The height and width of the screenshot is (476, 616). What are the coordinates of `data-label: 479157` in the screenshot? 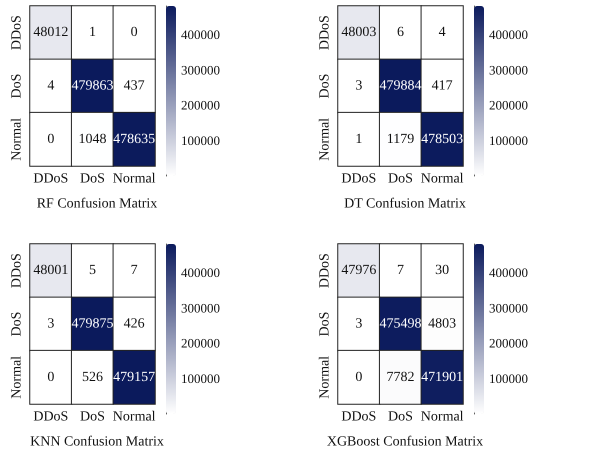 It's located at (134, 377).